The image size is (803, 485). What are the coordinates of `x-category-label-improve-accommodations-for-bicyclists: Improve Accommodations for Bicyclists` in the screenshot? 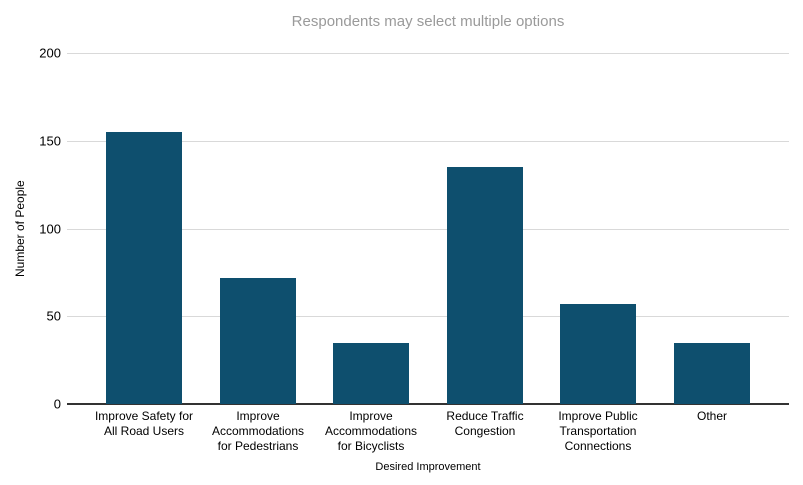 It's located at (371, 431).